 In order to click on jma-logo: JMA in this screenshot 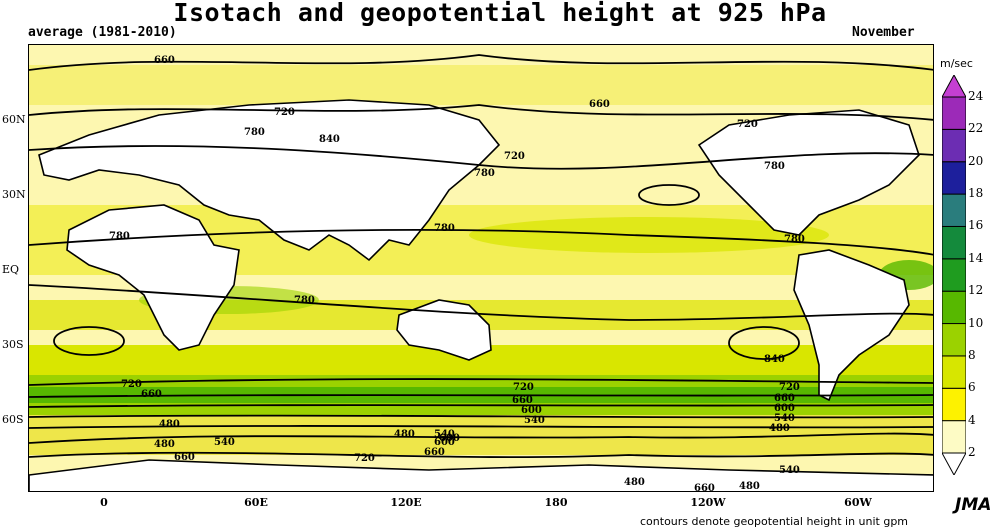, I will do `click(973, 505)`.